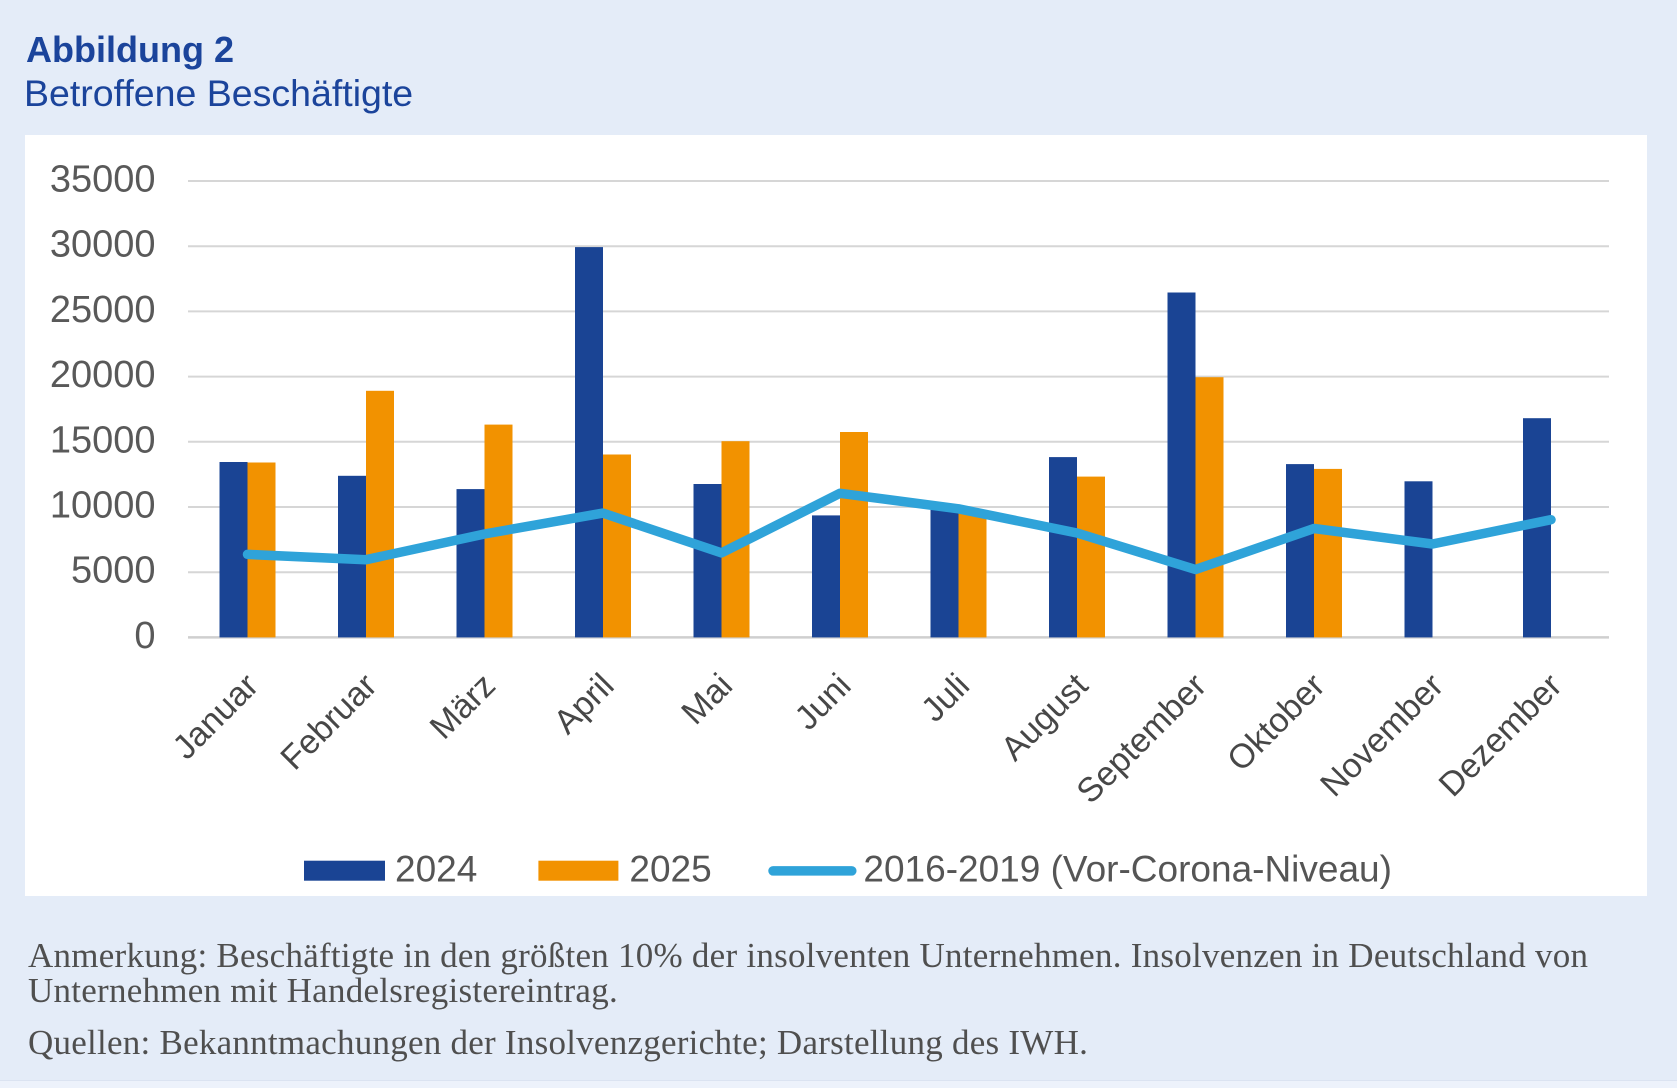 Image resolution: width=1677 pixels, height=1088 pixels. I want to click on svg-text: April, so click(583, 703).